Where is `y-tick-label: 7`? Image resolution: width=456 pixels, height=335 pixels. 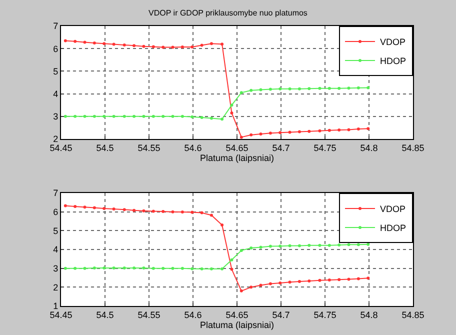
y-tick-label: 7 is located at coordinates (55, 26).